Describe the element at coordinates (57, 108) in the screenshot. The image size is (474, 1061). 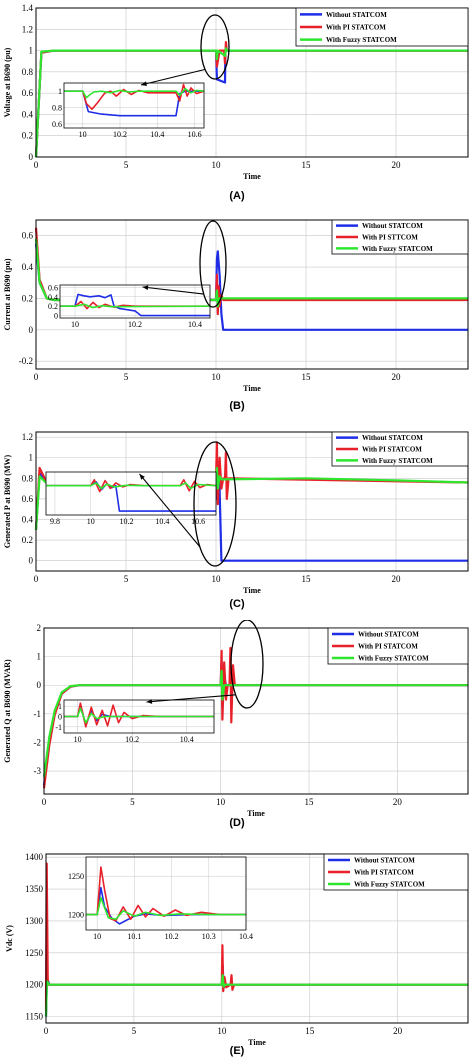
I see `inset-y-tick-label: 0.8` at that location.